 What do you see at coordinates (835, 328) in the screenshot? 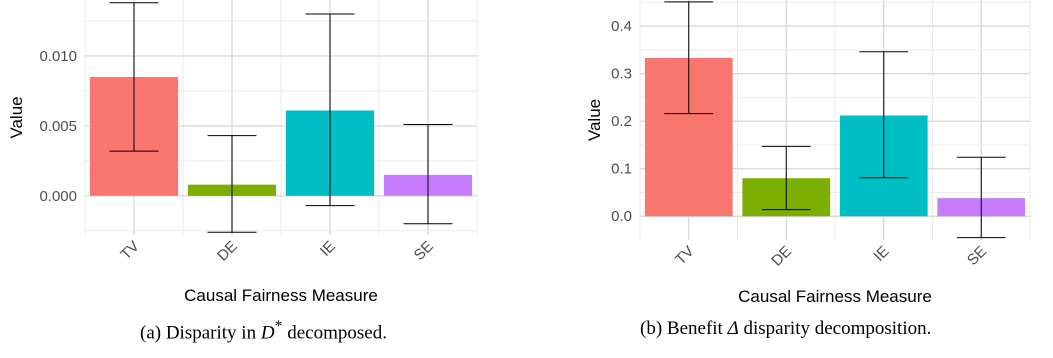
I see `caption-b-suffix: disparity decomposition.` at bounding box center [835, 328].